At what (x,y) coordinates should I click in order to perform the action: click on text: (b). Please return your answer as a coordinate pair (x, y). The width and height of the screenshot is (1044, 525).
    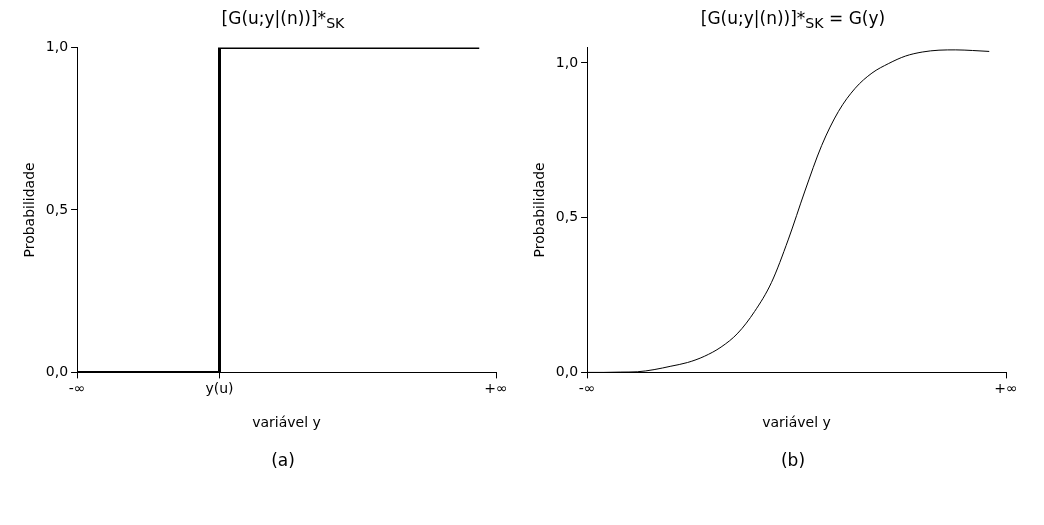
    Looking at the image, I should click on (793, 460).